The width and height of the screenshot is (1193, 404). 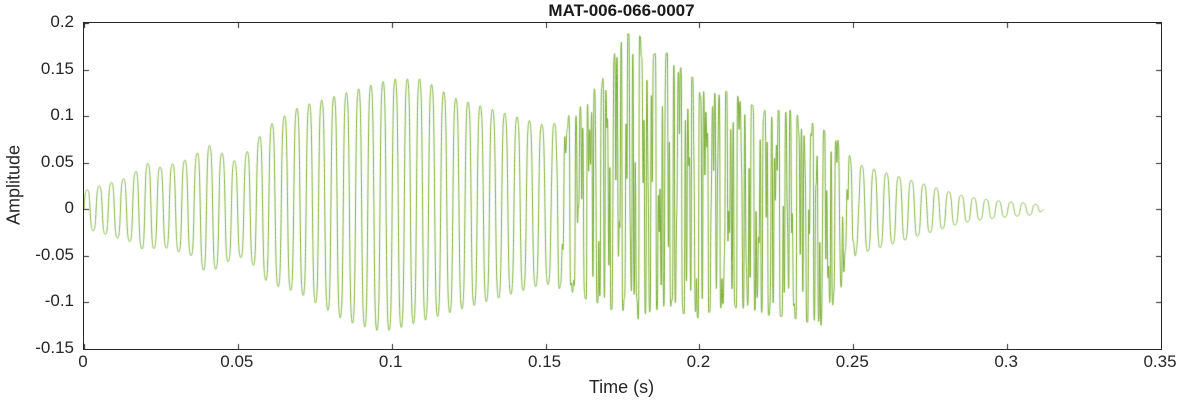 What do you see at coordinates (1160, 361) in the screenshot?
I see `x-tick-label: 0.35` at bounding box center [1160, 361].